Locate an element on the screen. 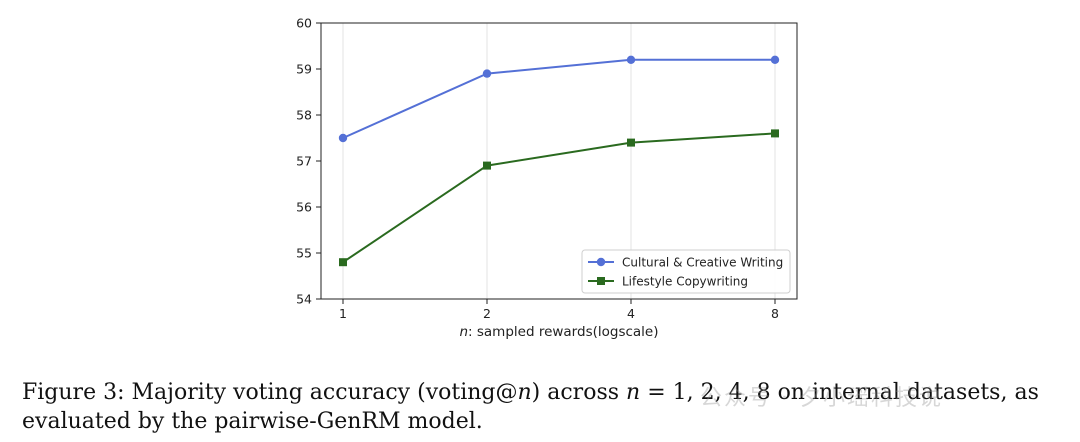  series-lifestyle-copywriting is located at coordinates (559, 198).